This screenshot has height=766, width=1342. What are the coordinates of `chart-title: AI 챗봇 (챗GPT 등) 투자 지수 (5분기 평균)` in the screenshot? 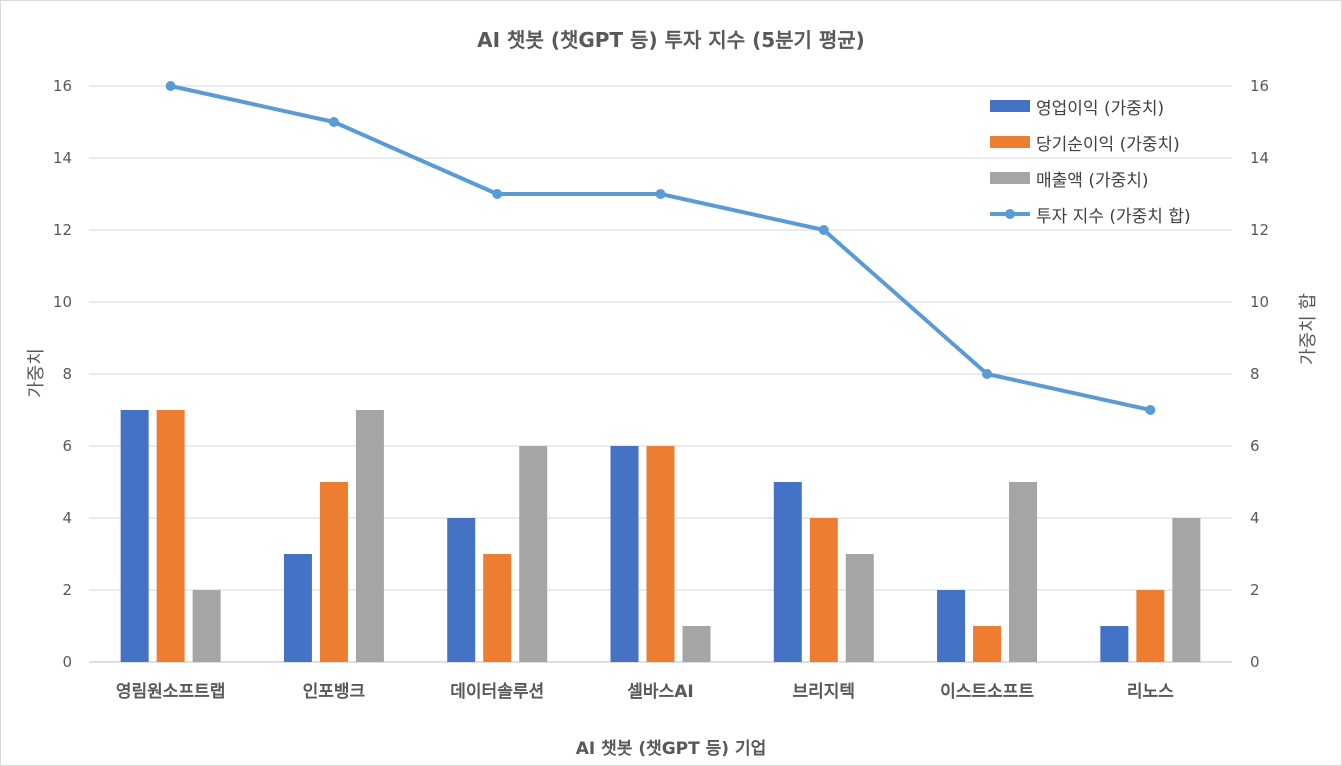 It's located at (671, 40).